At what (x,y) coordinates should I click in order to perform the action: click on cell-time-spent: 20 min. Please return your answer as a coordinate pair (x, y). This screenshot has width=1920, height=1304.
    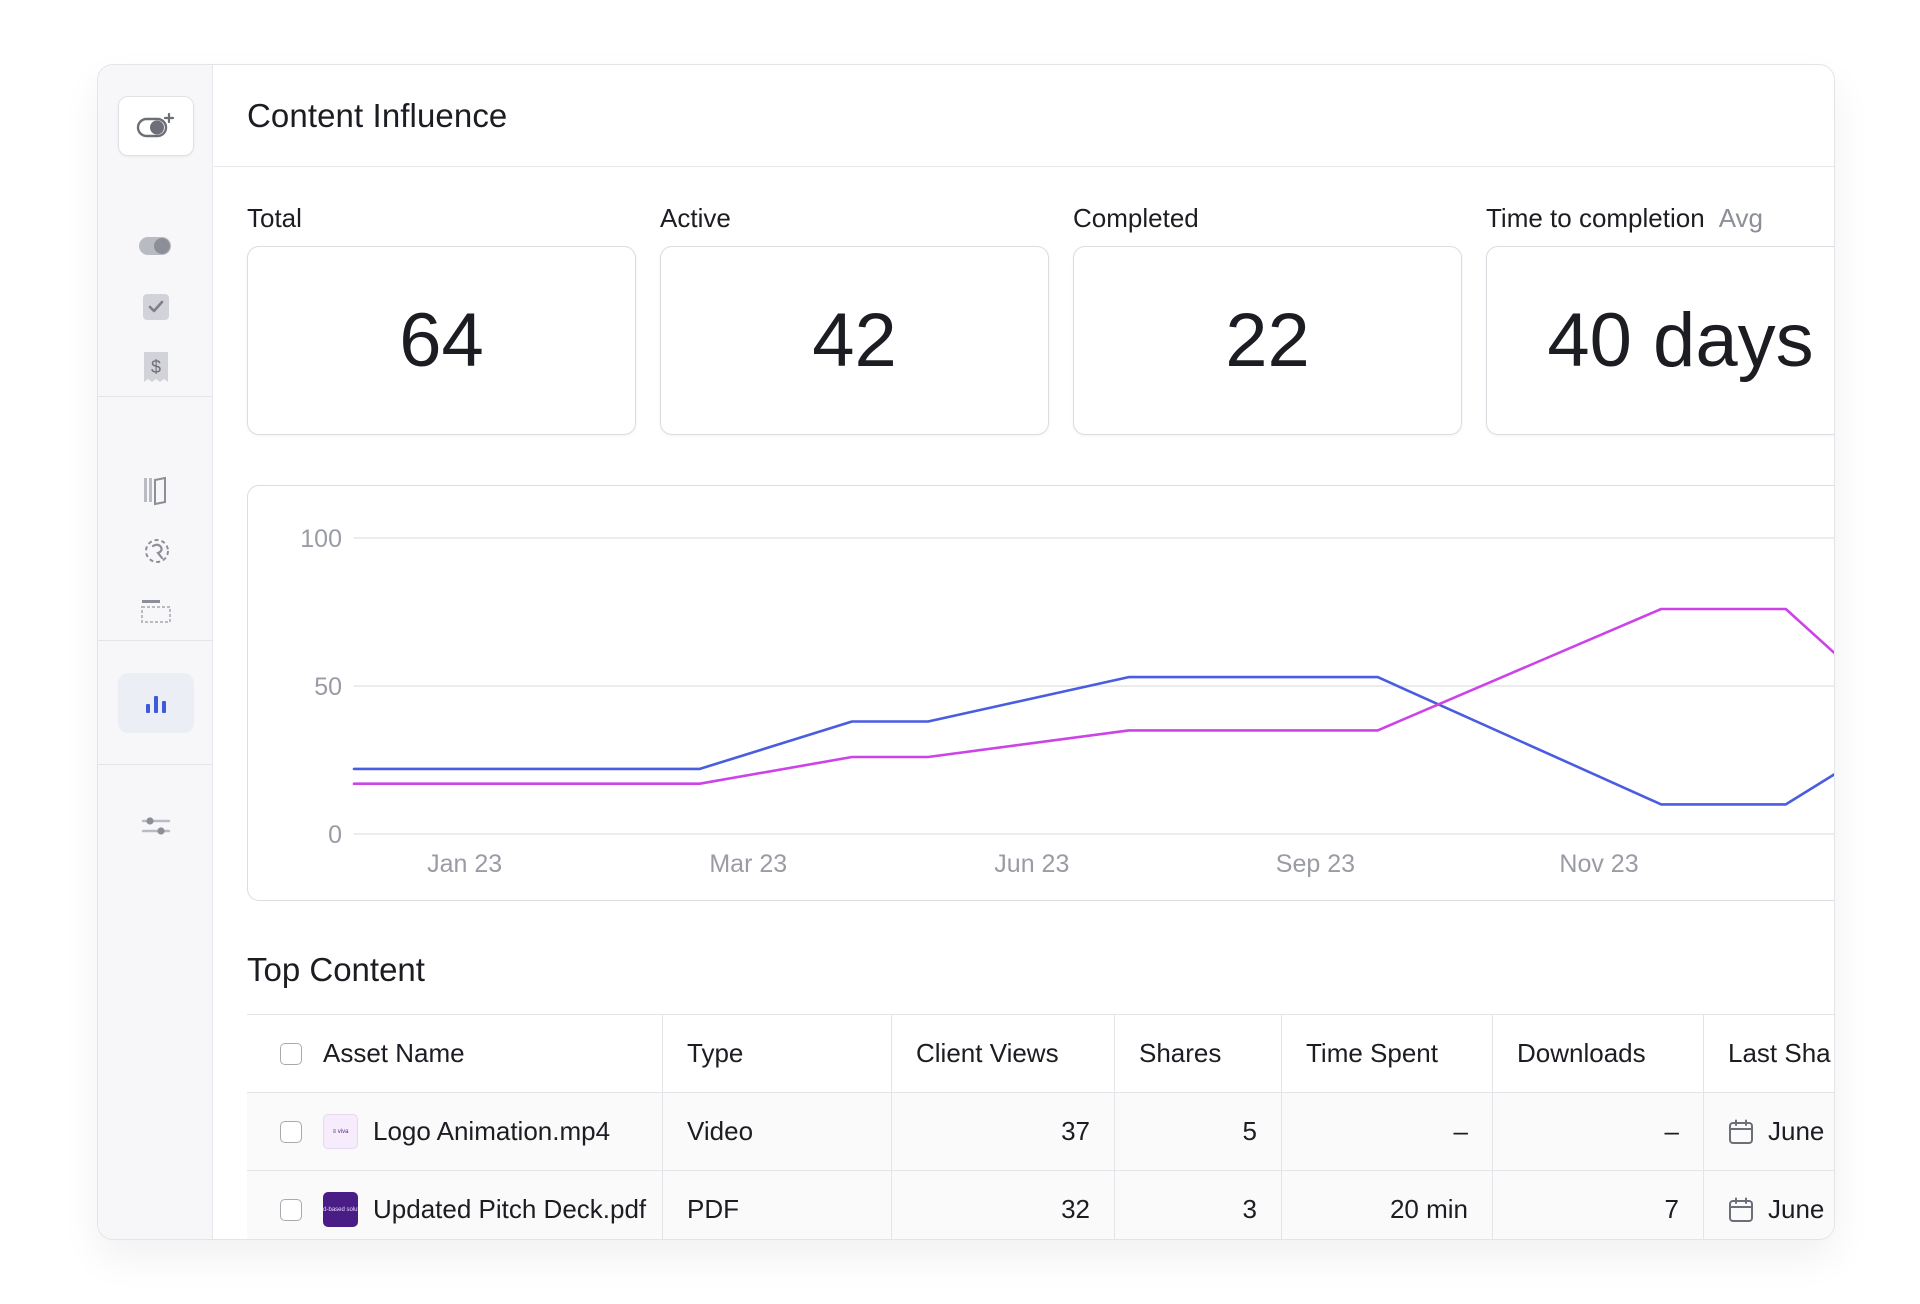
    Looking at the image, I should click on (1387, 1205).